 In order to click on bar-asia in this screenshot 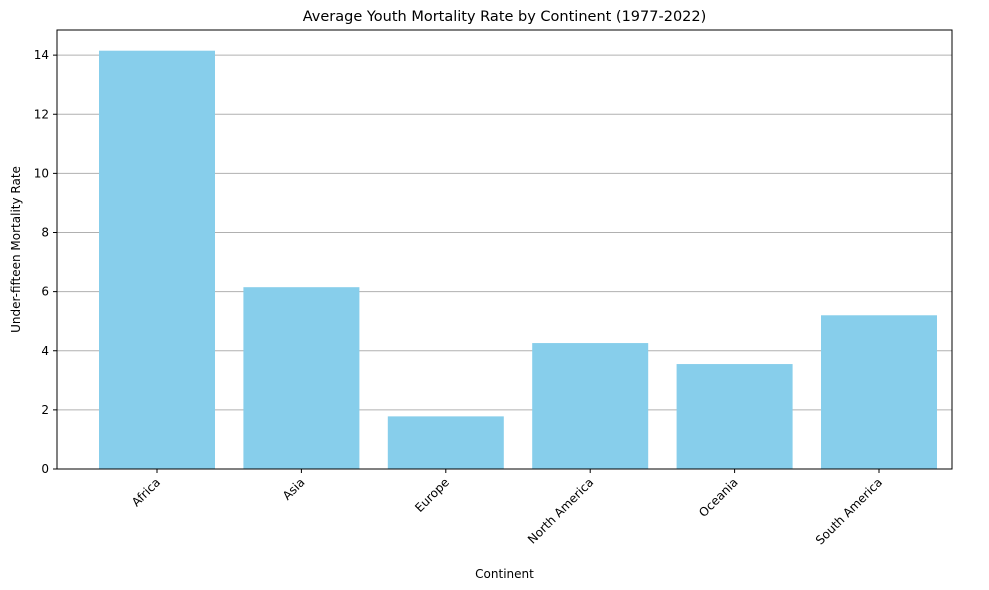, I will do `click(301, 378)`.